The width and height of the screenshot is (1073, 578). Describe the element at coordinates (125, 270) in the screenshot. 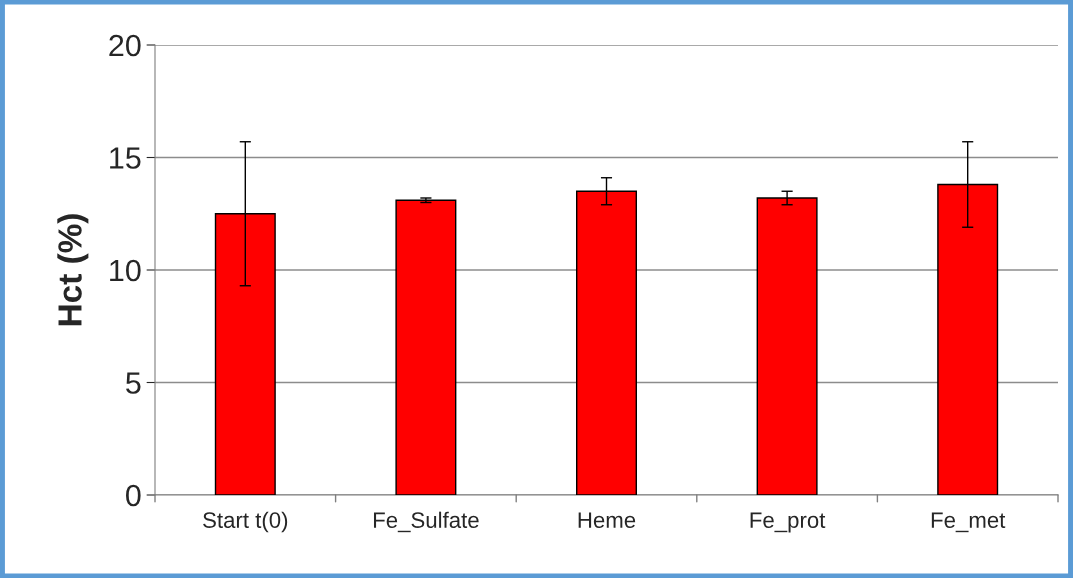

I see `y-tick-label: 10` at that location.